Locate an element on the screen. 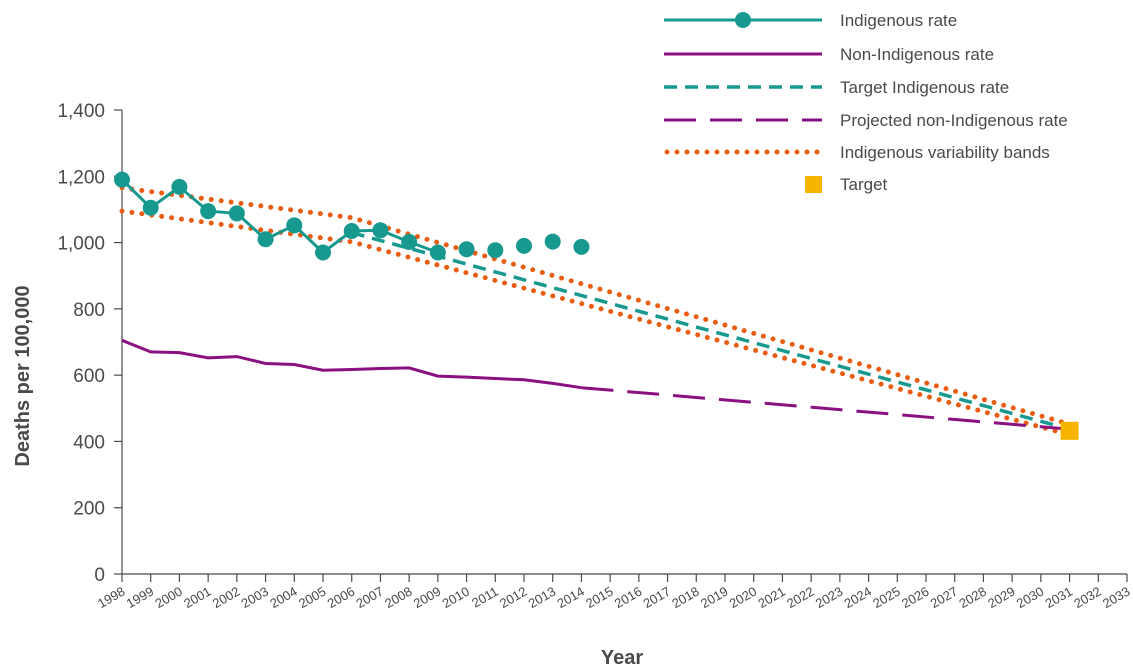  x-tick-label: 2000 is located at coordinates (168, 597).